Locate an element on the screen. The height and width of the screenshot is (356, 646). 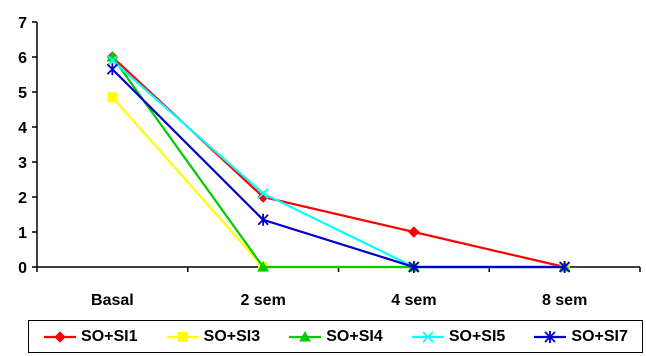
y-axis-ticks: 0 1 2 3 4 5 6 7 is located at coordinates (27, 146).